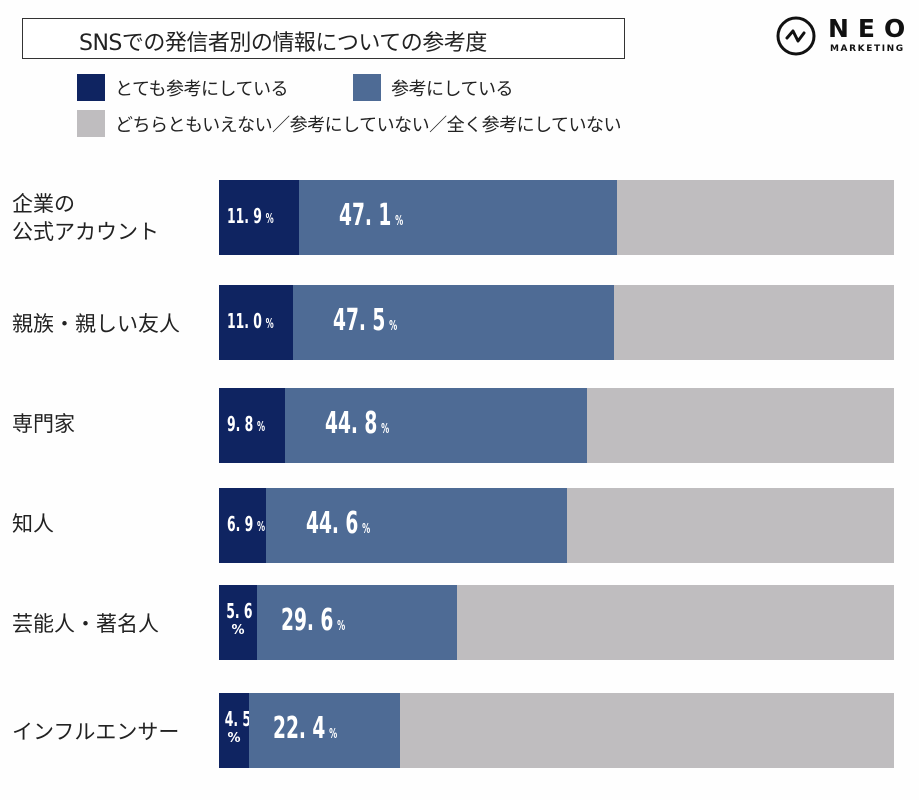 This screenshot has width=919, height=800. I want to click on category-label: 芸能人・著名人, so click(85, 624).